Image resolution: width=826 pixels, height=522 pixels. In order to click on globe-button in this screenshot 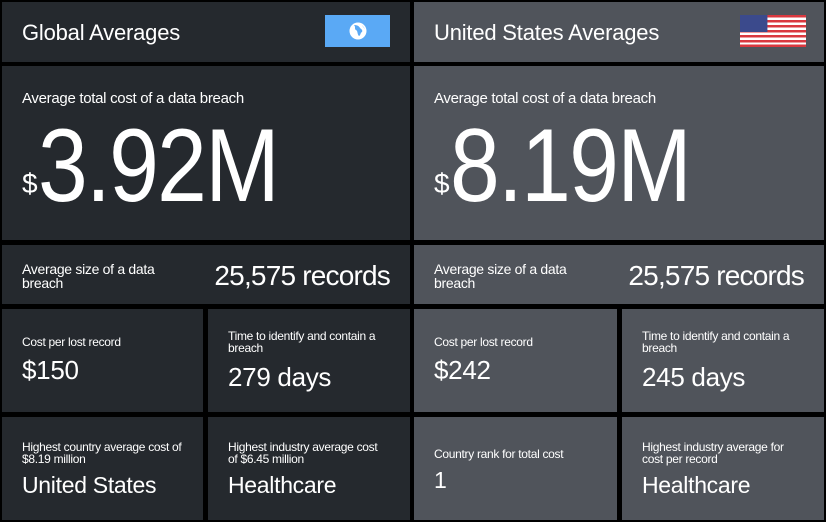, I will do `click(357, 31)`.